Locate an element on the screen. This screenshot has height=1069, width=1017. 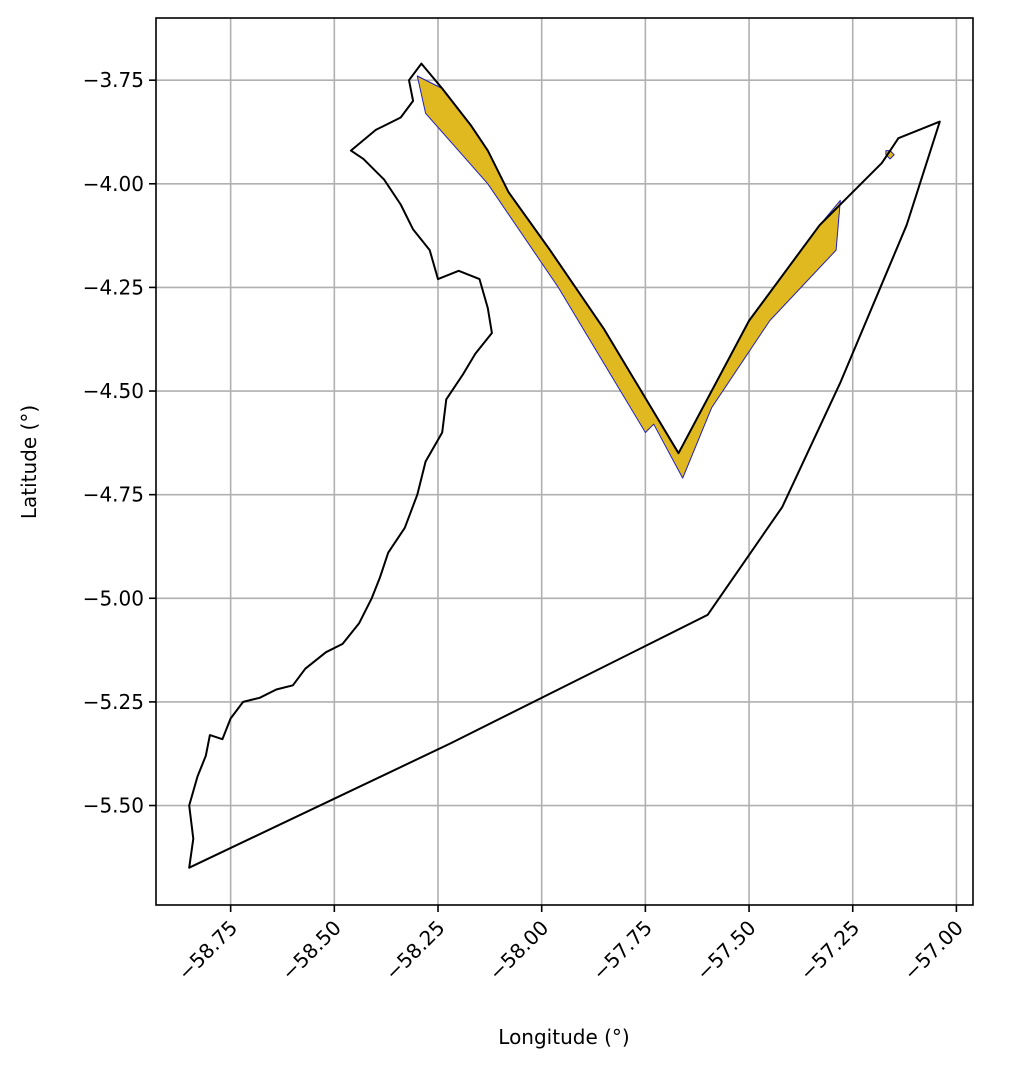
y-tick-label: −4.00 is located at coordinates (113, 184).